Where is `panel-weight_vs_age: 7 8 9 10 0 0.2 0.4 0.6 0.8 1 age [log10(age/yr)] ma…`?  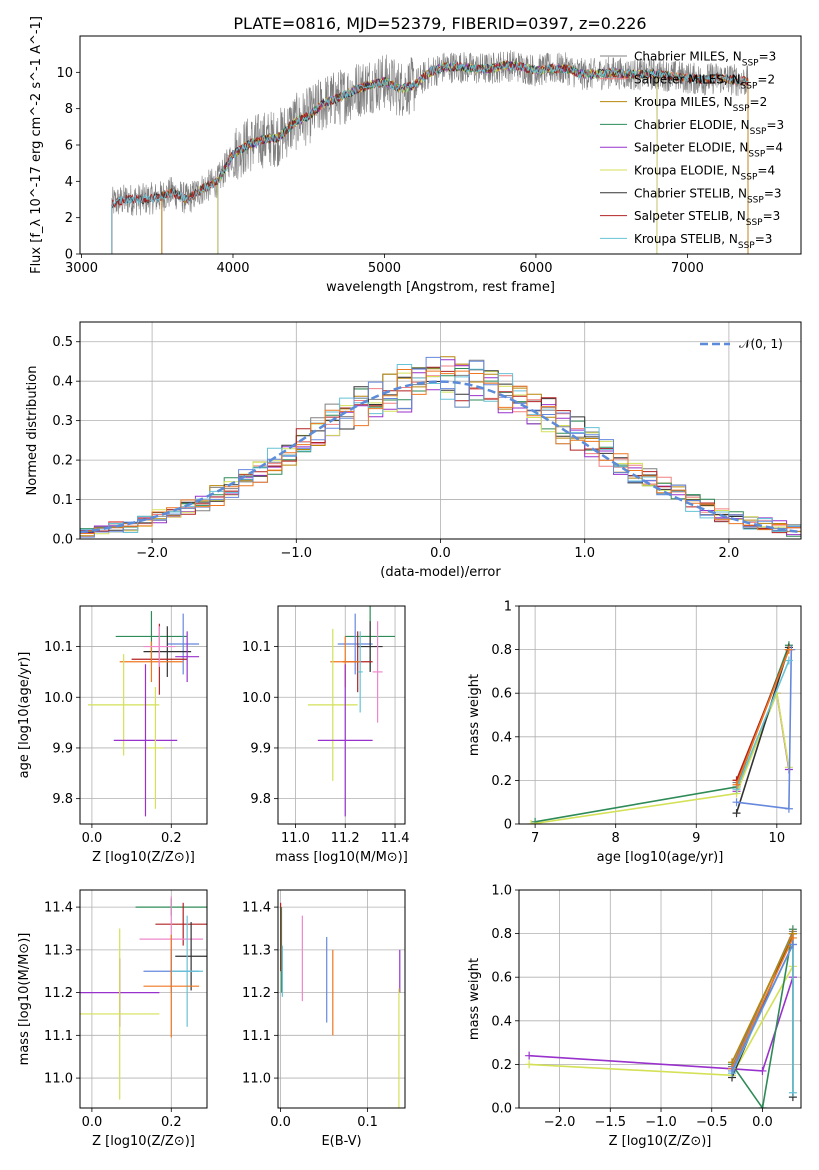 panel-weight_vs_age: 7 8 9 10 0 0.2 0.4 0.6 0.8 1 age [log10(age/yr)] ma… is located at coordinates (634, 732).